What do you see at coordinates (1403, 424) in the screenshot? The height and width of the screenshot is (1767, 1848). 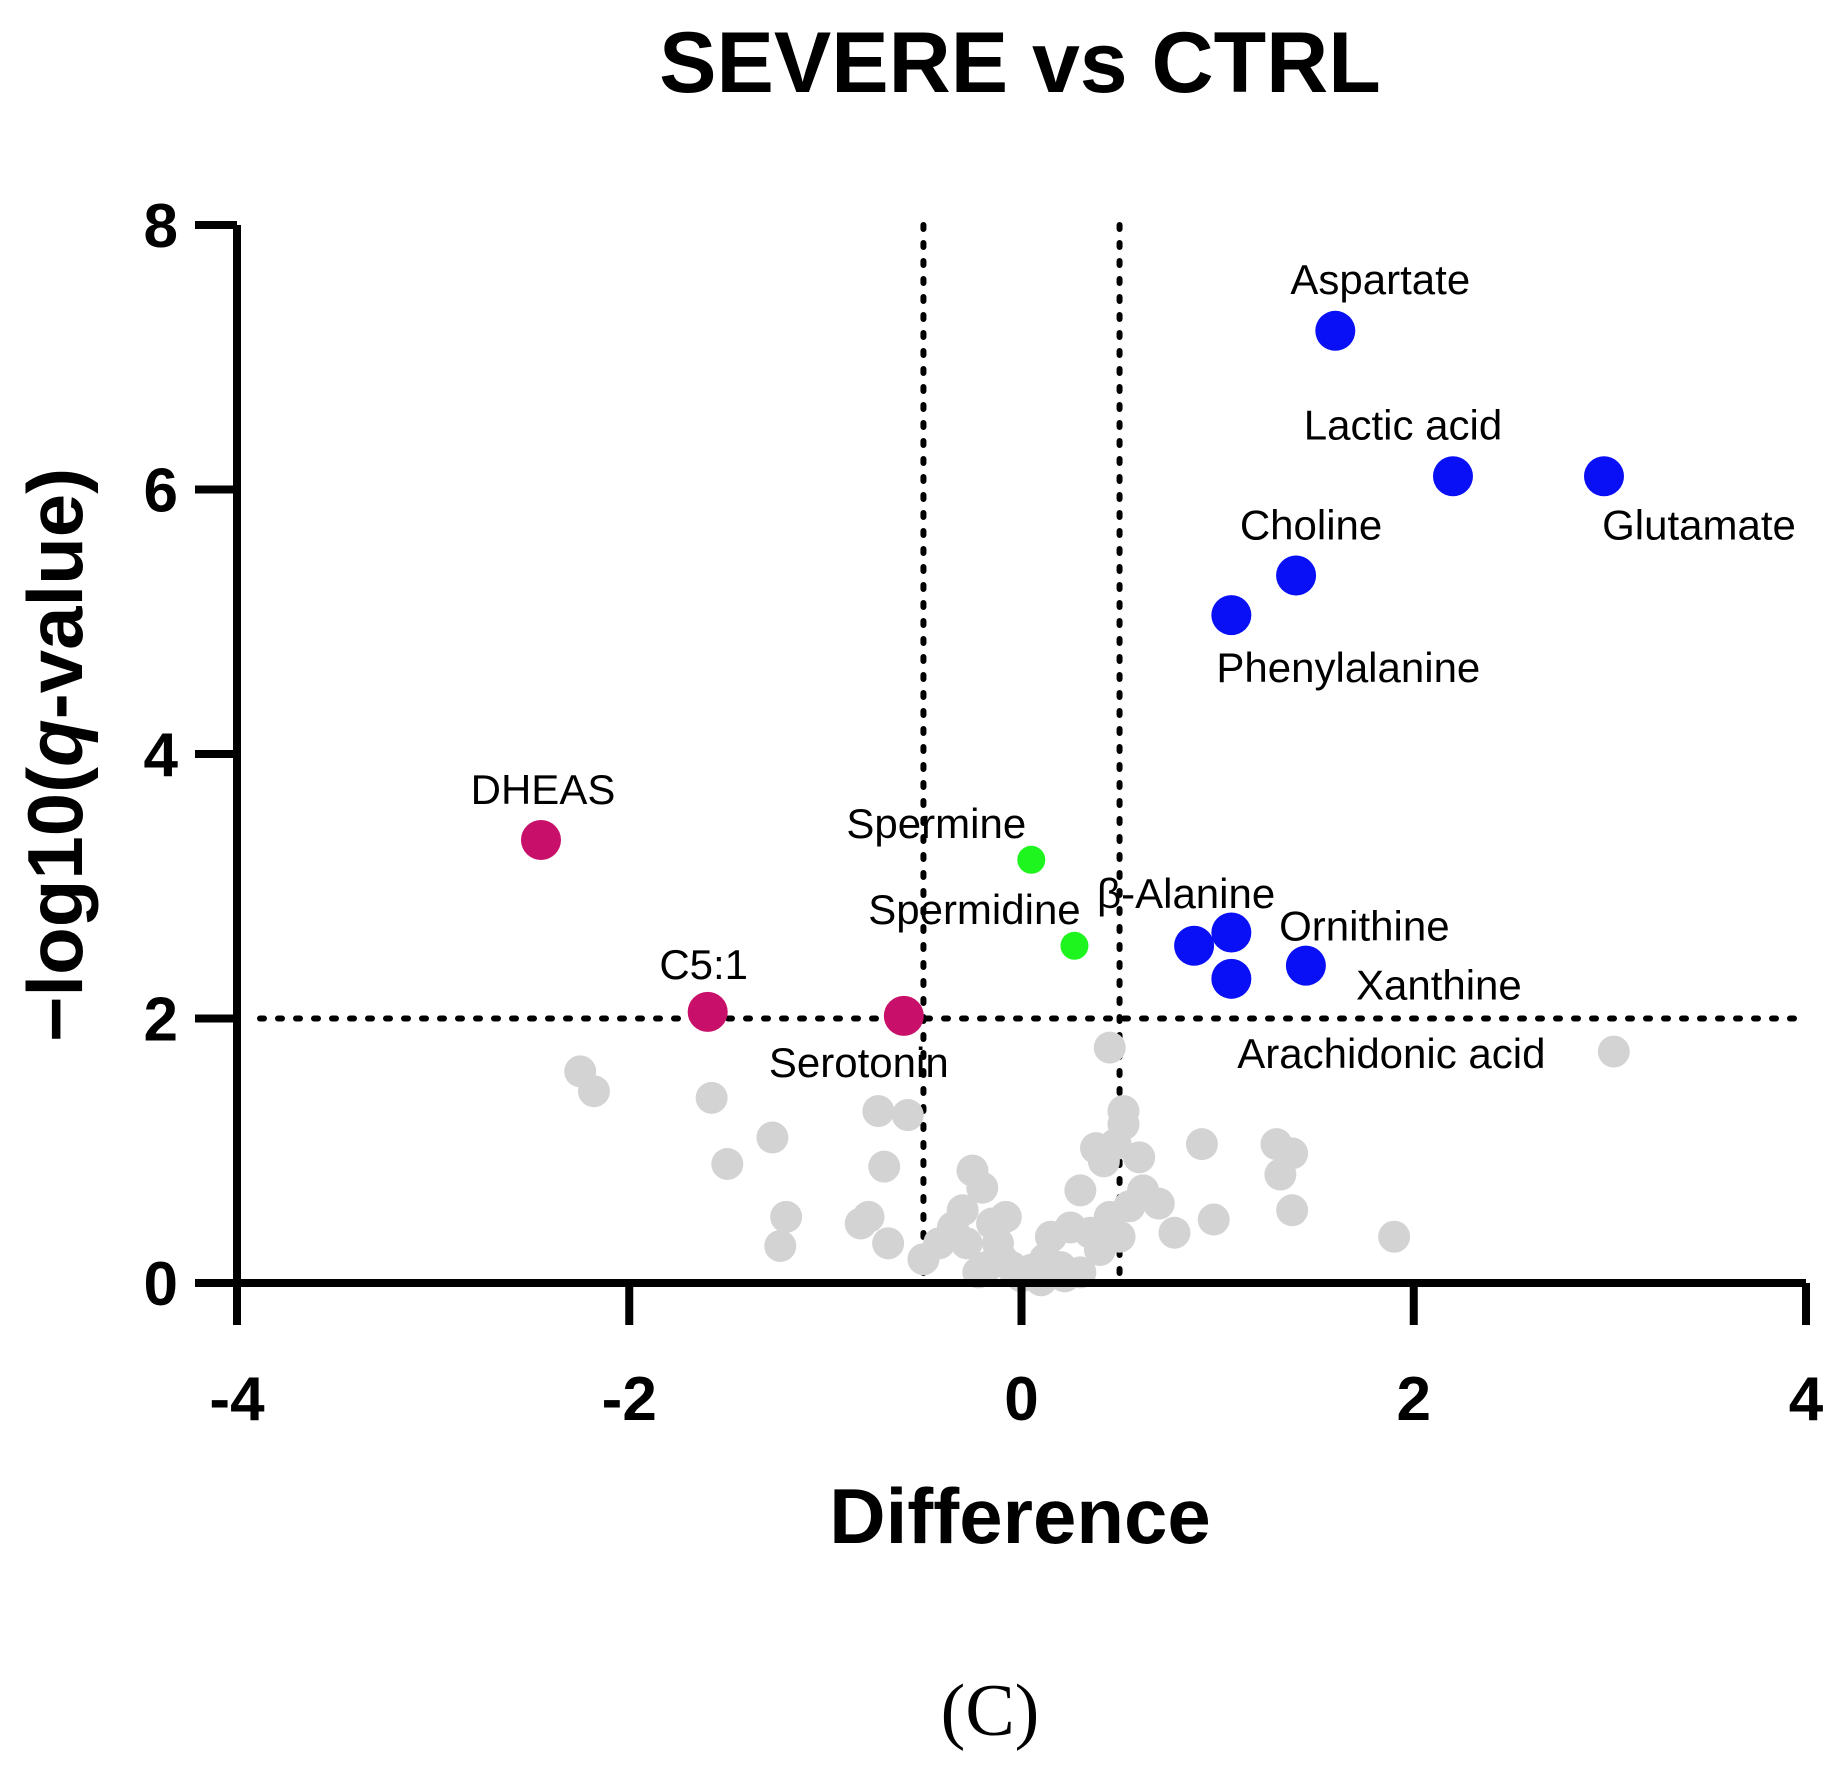 I see `label-lactic-acid: Lactic acid` at bounding box center [1403, 424].